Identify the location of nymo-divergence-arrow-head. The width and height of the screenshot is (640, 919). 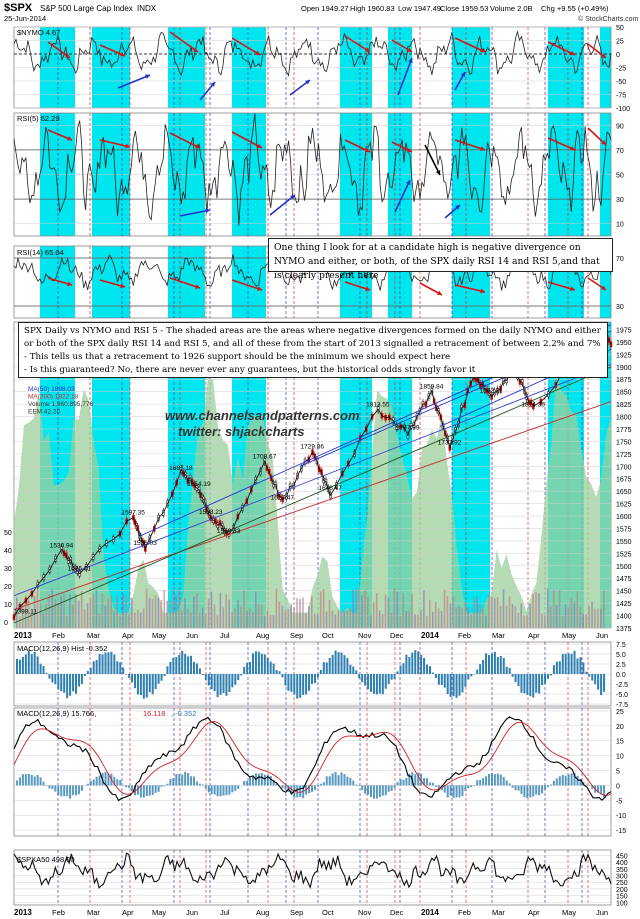
(257, 52).